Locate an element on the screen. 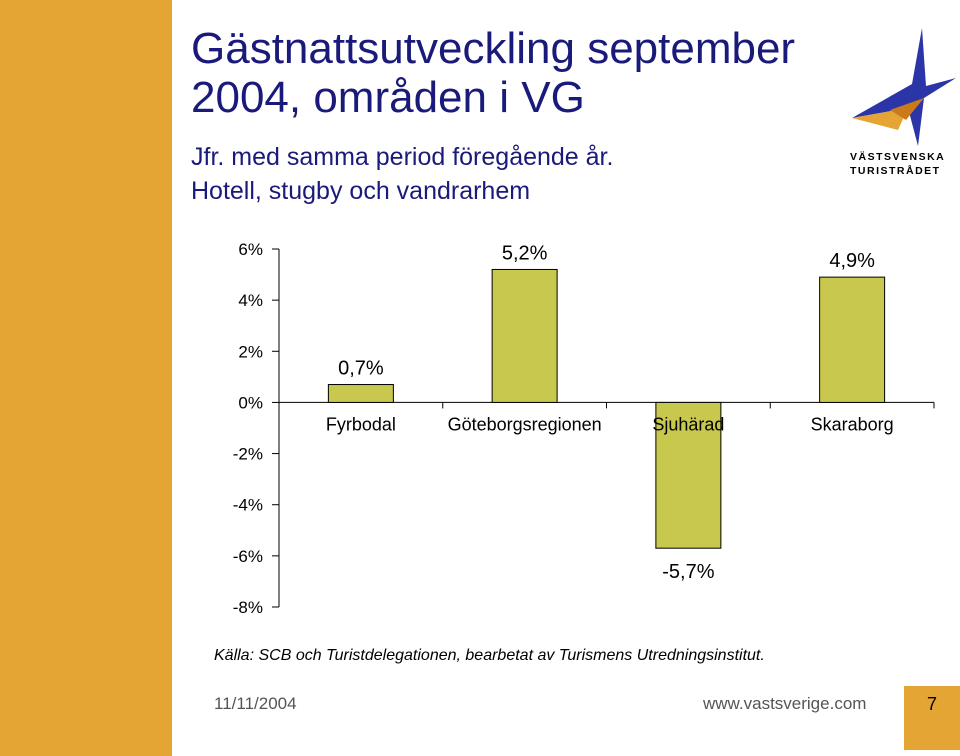 This screenshot has width=960, height=756. y-tick-label: -4% is located at coordinates (248, 505).